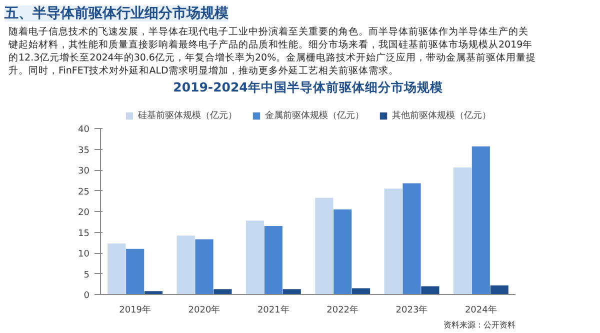 This screenshot has width=600, height=333. What do you see at coordinates (84, 151) in the screenshot?
I see `y-tick-label: 35` at bounding box center [84, 151].